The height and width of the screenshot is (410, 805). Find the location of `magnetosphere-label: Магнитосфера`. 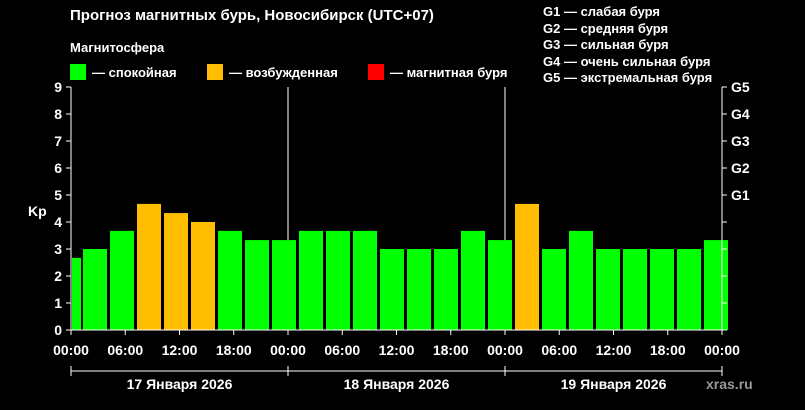

magnetosphere-label: Магнитосфера is located at coordinates (117, 47).